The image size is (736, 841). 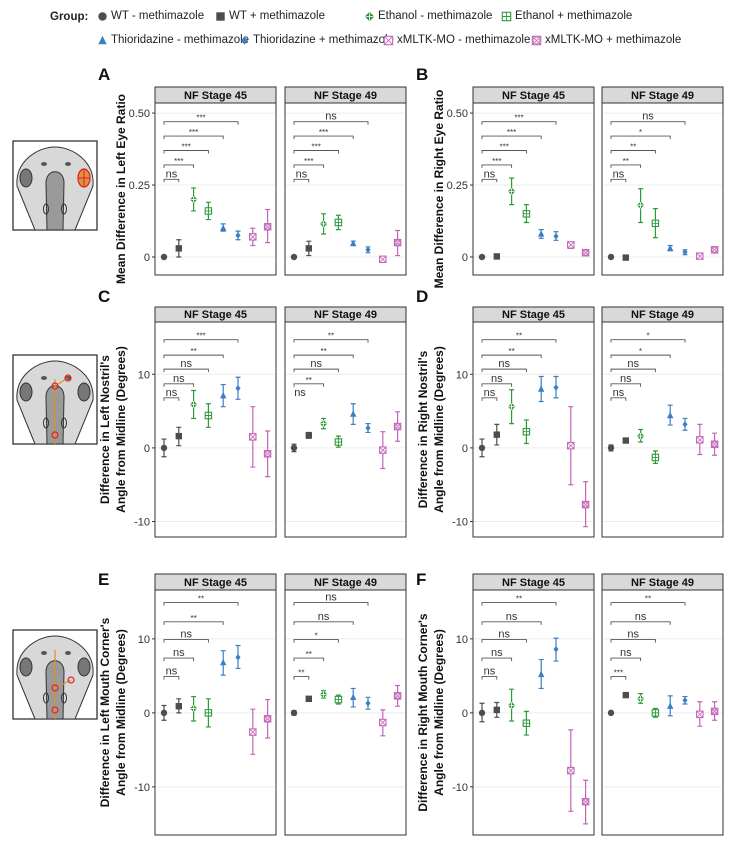 I want to click on tadpole-gut, so click(x=55, y=201).